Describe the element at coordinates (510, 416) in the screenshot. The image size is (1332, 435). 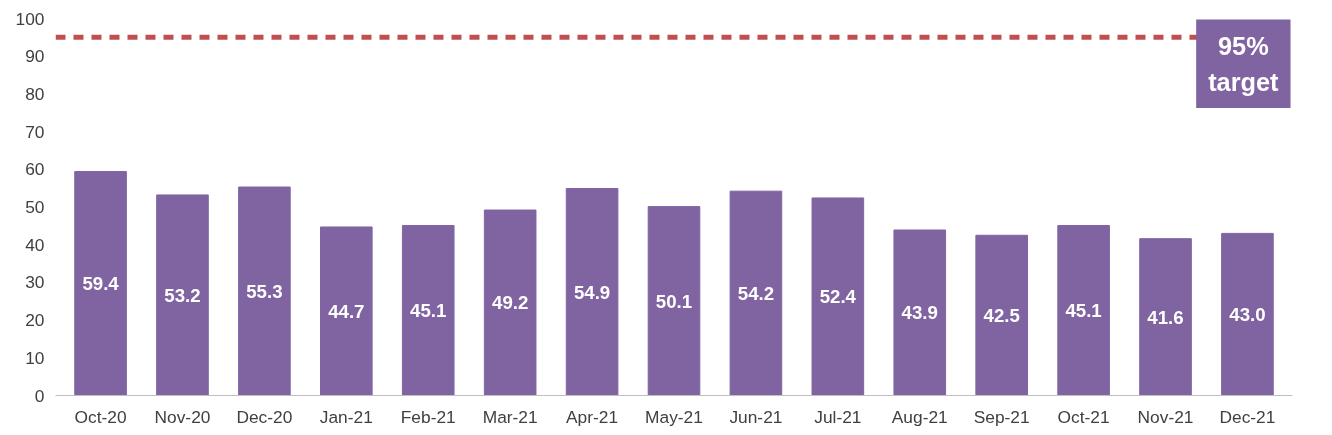
I see `x-tick-label: Mar-21` at that location.